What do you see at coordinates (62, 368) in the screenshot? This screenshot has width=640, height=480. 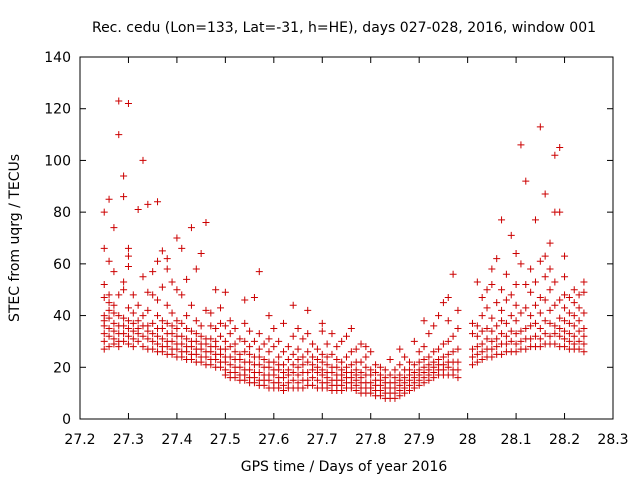 I see `y-tick-label: 20` at bounding box center [62, 368].